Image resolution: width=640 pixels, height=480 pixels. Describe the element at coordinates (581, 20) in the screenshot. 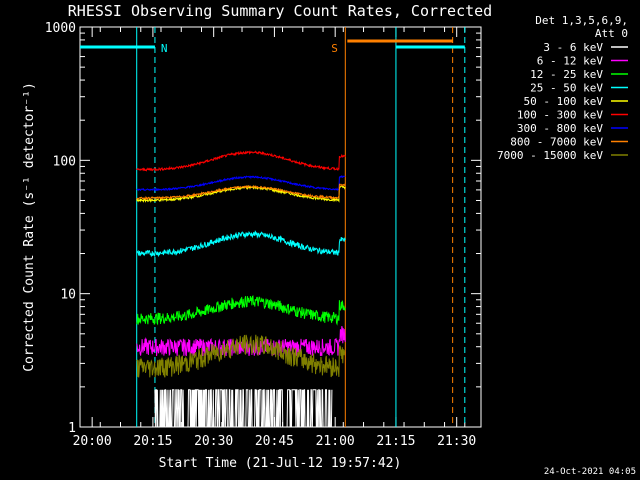

I see `legend-header: Det 1,3,5,6,9,` at that location.